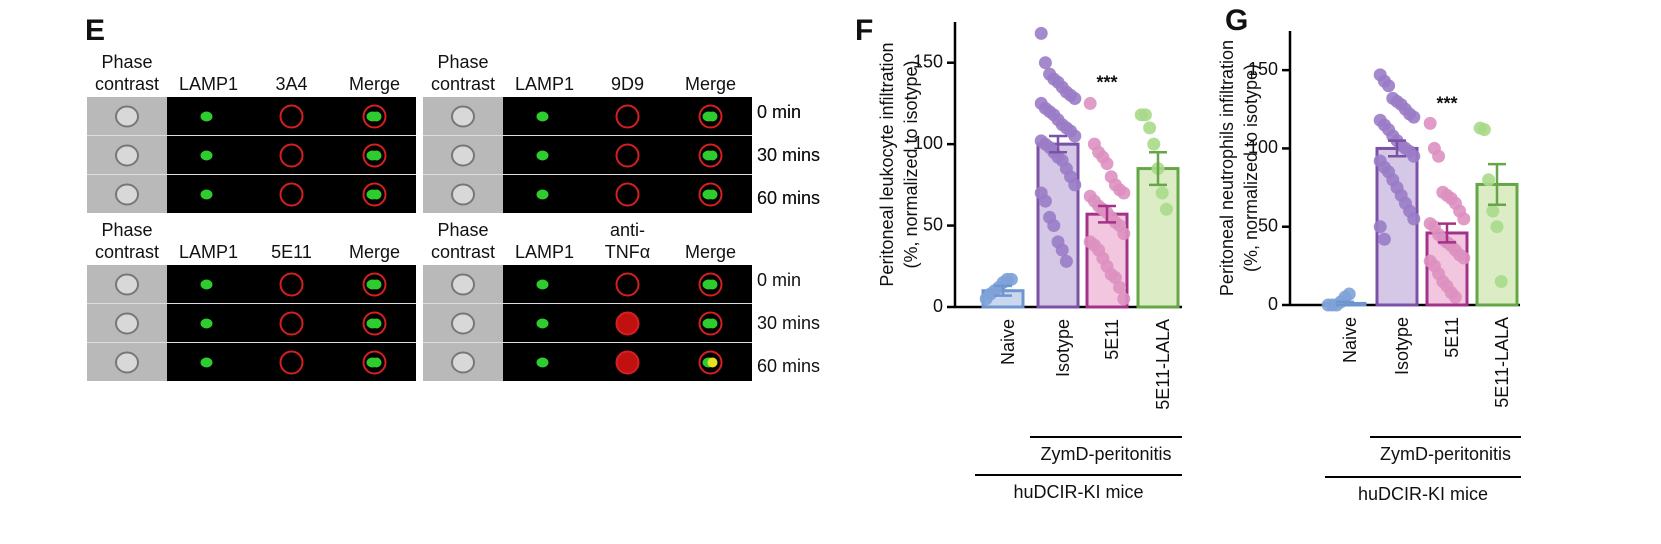  What do you see at coordinates (1502, 362) in the screenshot?
I see `x-tick-label: 5E11-LALA` at bounding box center [1502, 362].